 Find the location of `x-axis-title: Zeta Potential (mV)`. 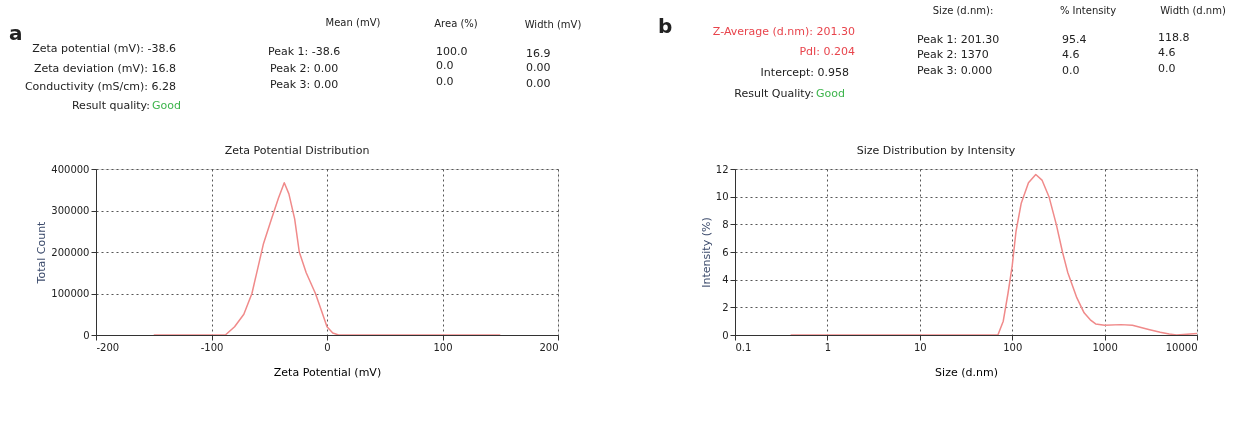

x-axis-title: Zeta Potential (mV) is located at coordinates (327, 372).